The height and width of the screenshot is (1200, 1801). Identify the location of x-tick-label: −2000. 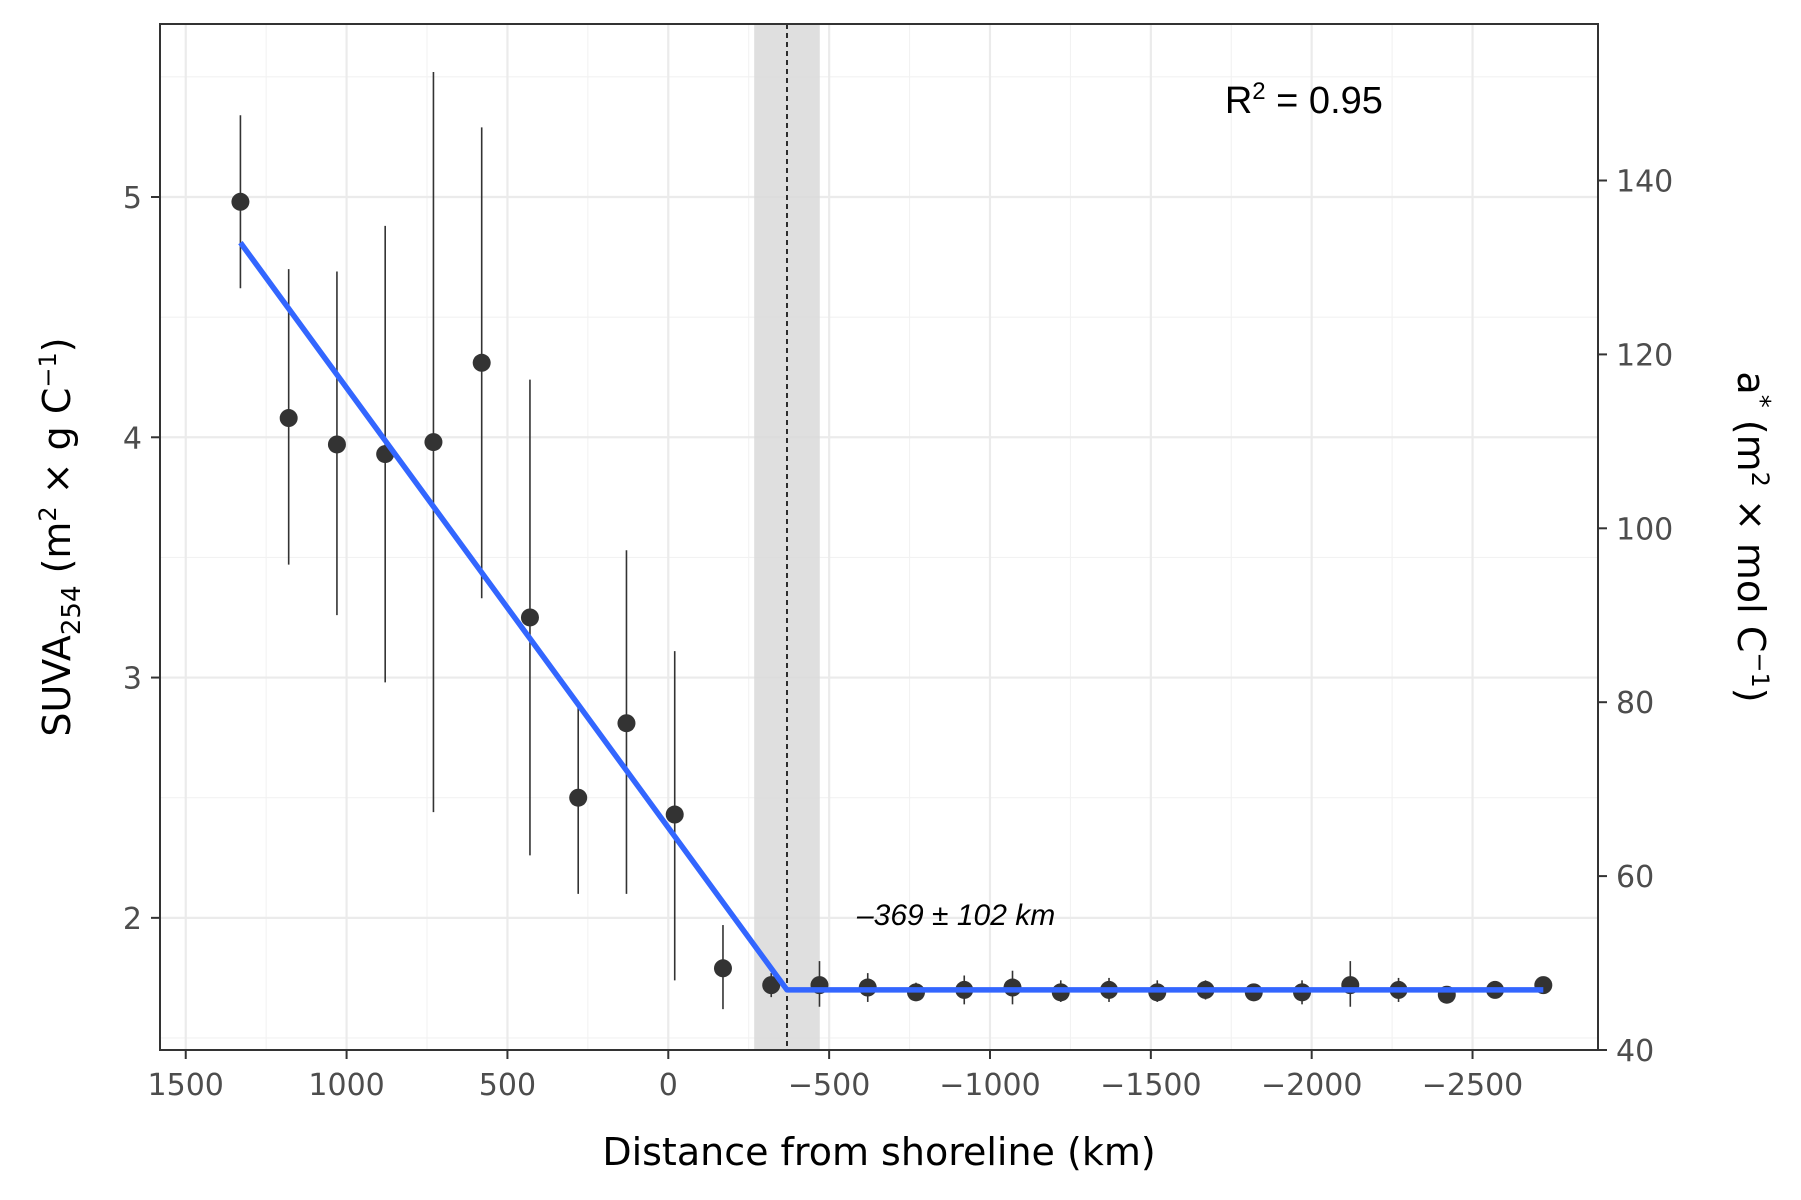
(1311, 1085).